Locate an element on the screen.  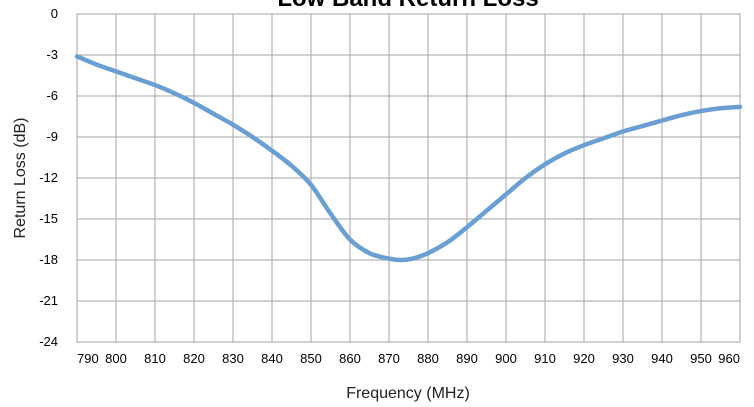
y-tick-label: -6 is located at coordinates (52, 95).